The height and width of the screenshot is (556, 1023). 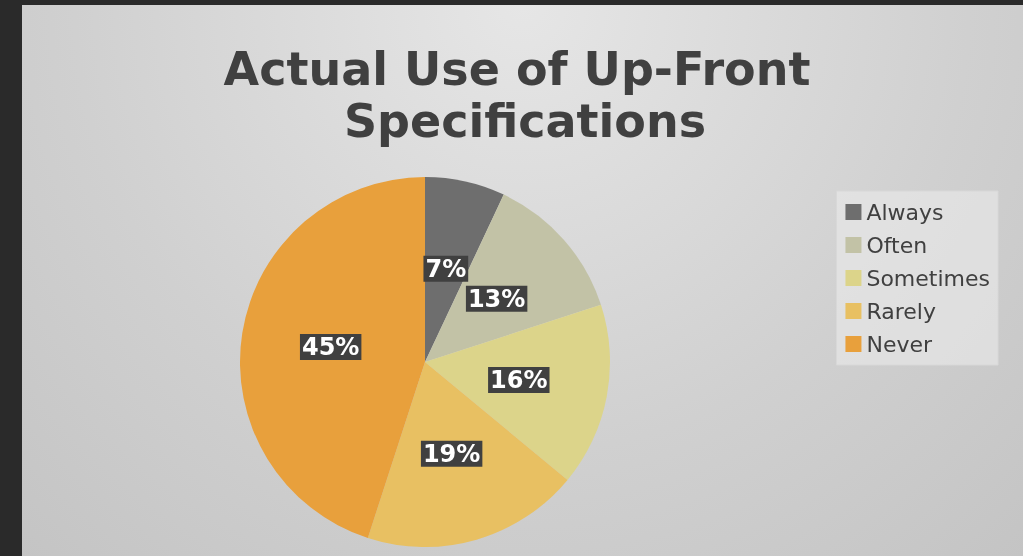 What do you see at coordinates (330, 347) in the screenshot?
I see `data-label: 45%` at bounding box center [330, 347].